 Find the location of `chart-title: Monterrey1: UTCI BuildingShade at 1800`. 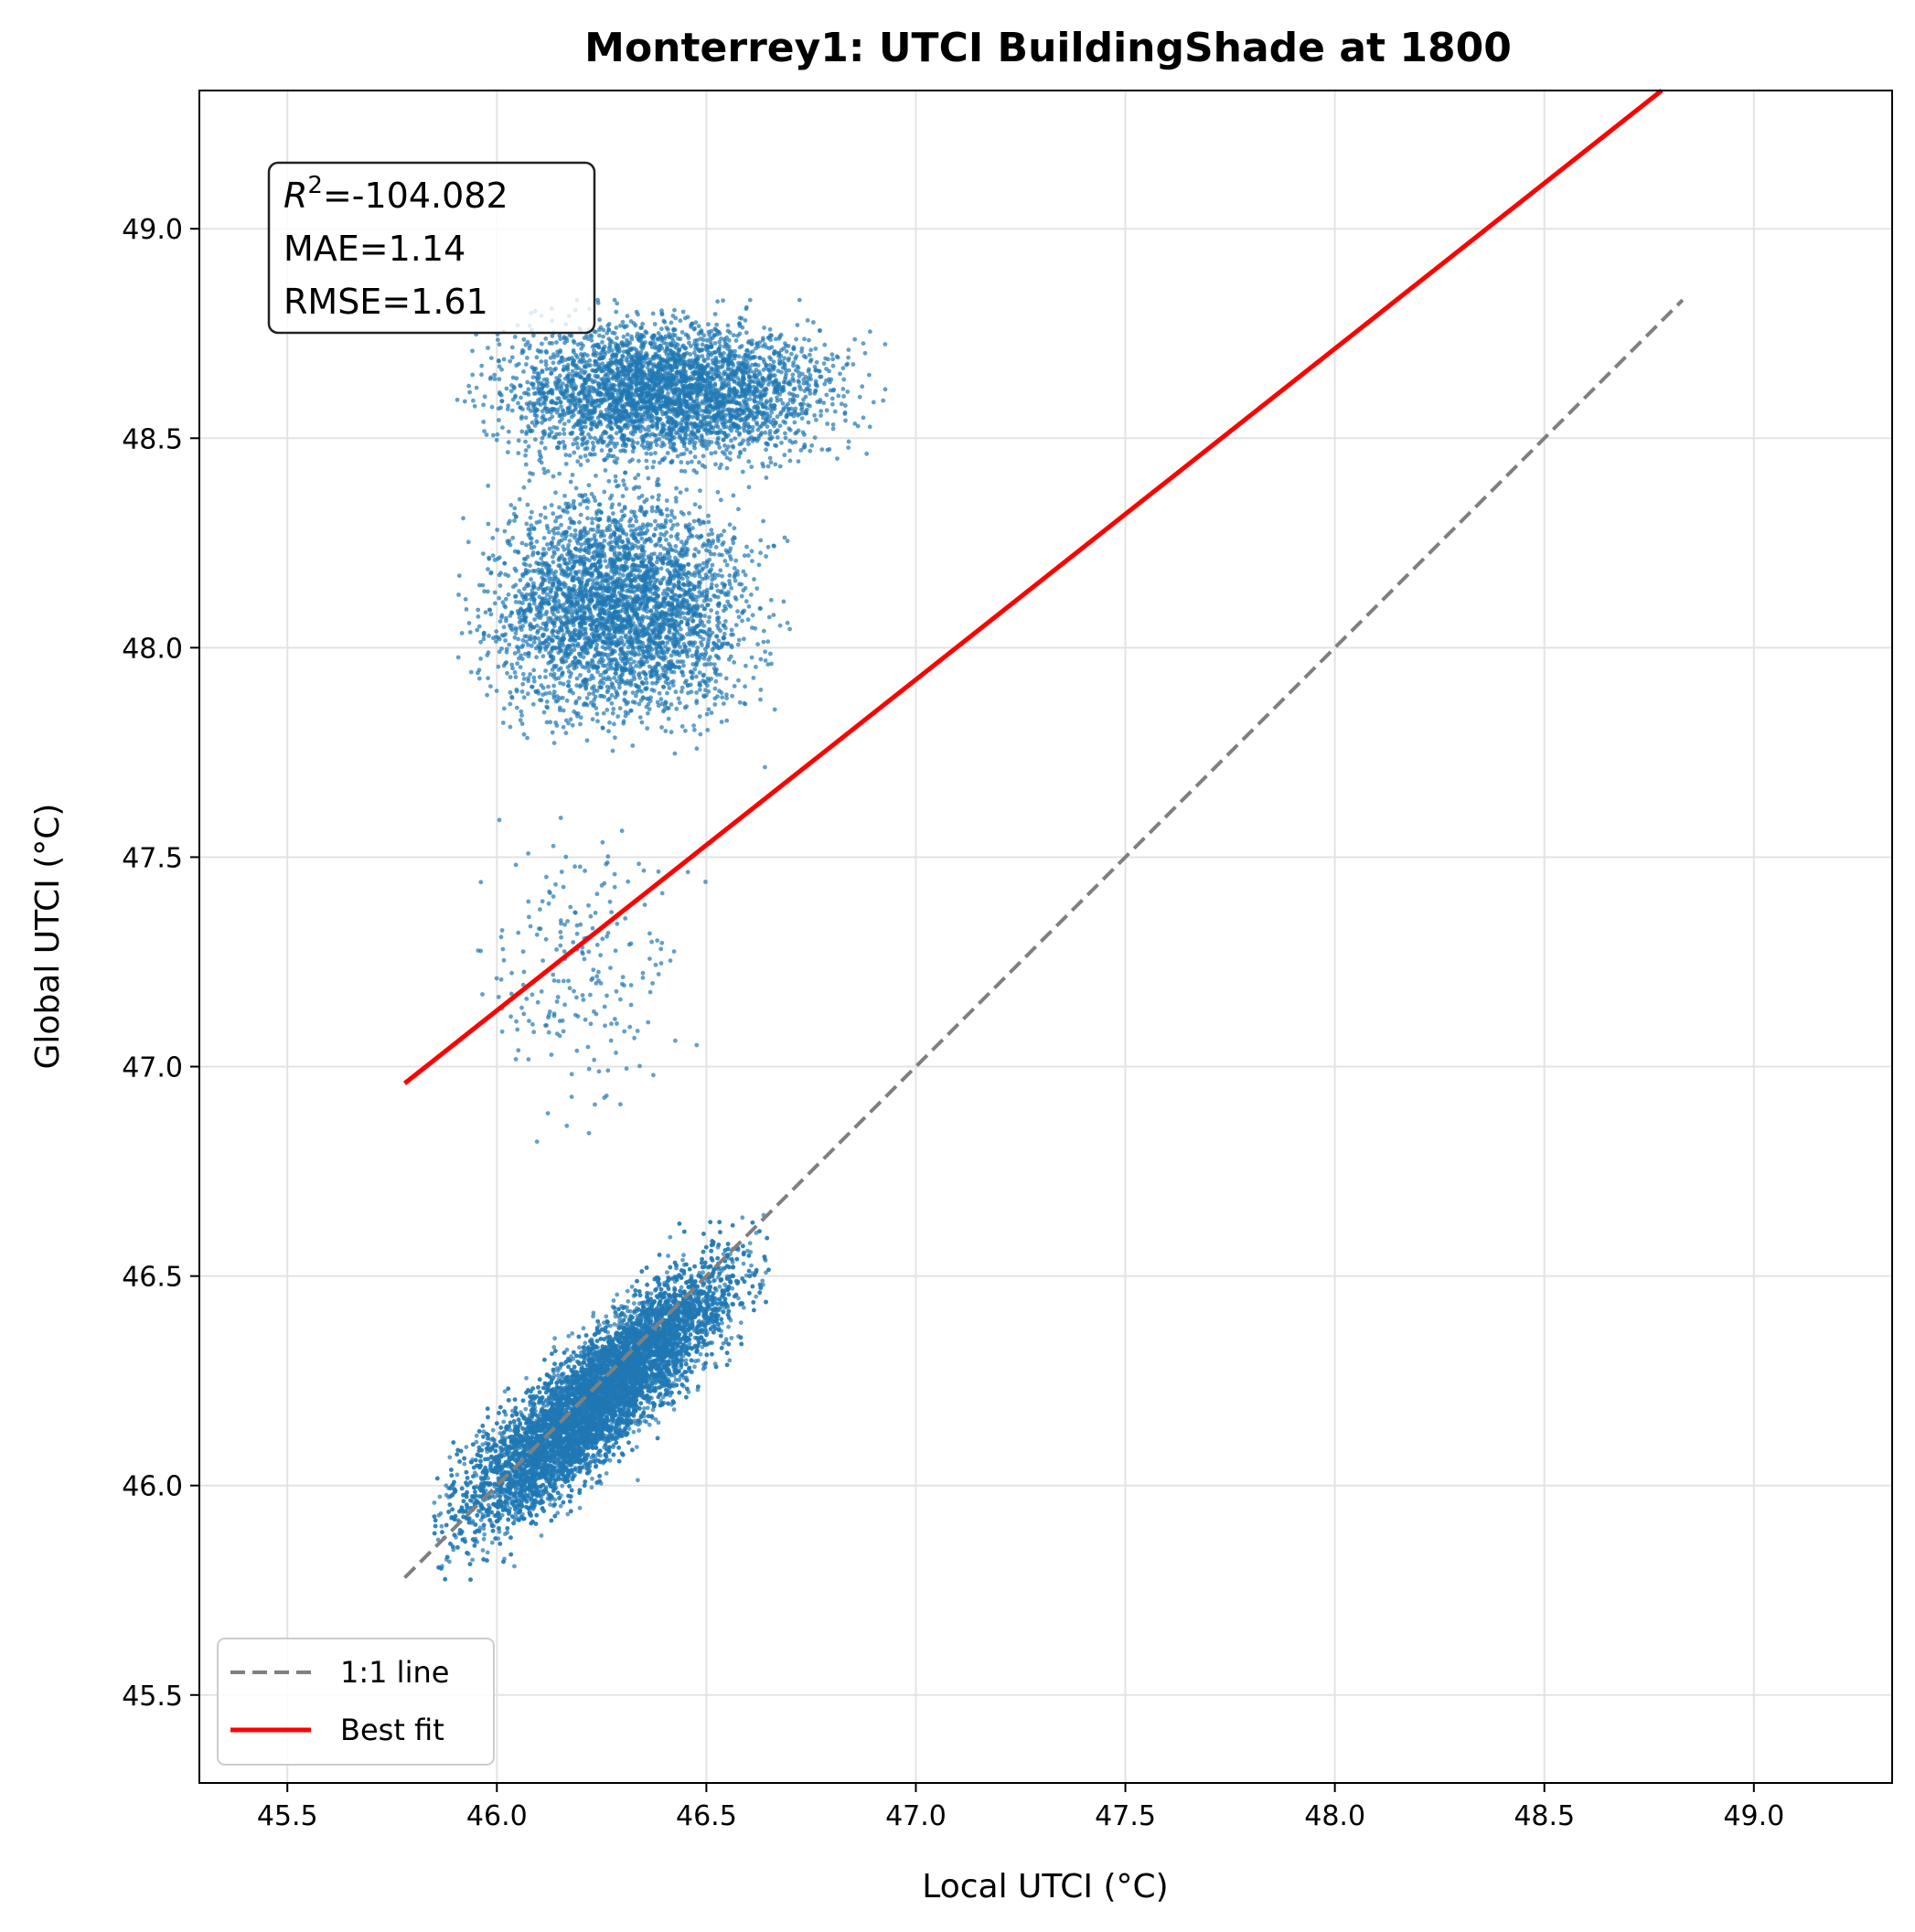

chart-title: Monterrey1: UTCI BuildingShade at 1800 is located at coordinates (1048, 48).